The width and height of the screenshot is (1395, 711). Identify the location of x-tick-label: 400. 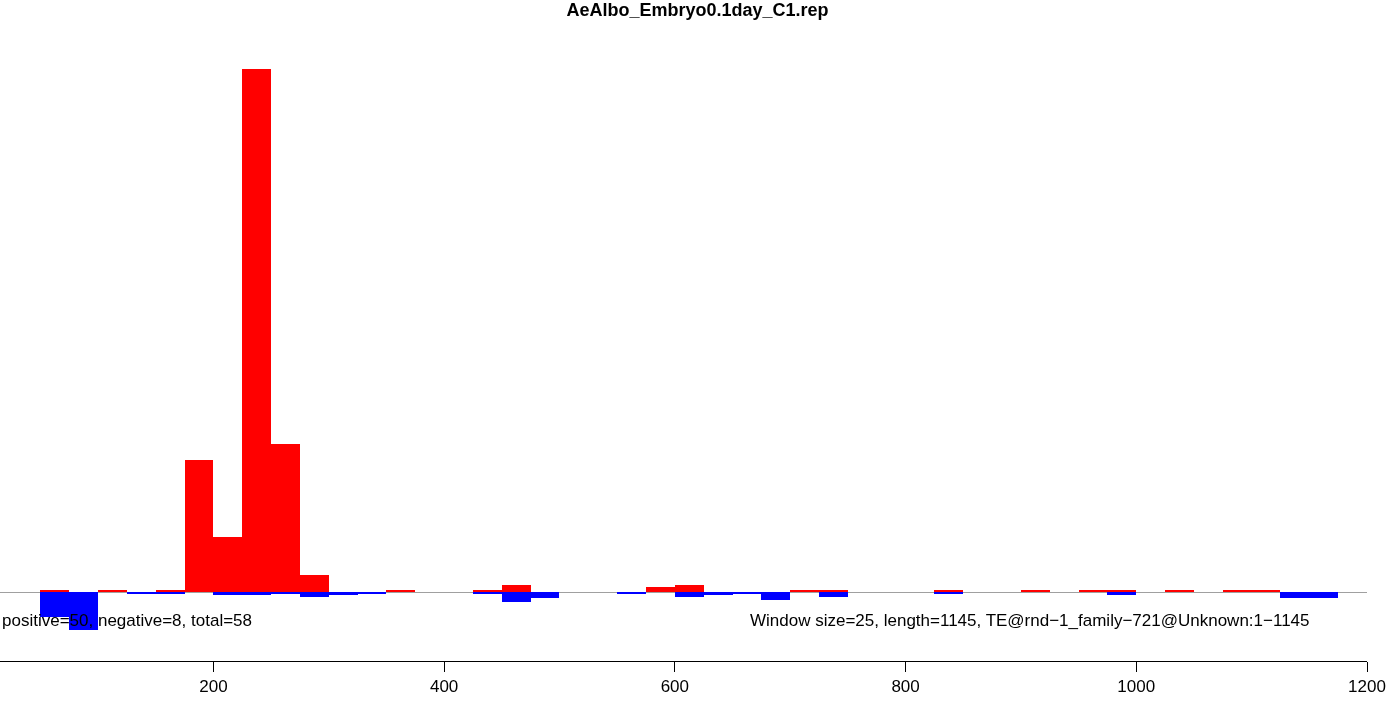
(444, 687).